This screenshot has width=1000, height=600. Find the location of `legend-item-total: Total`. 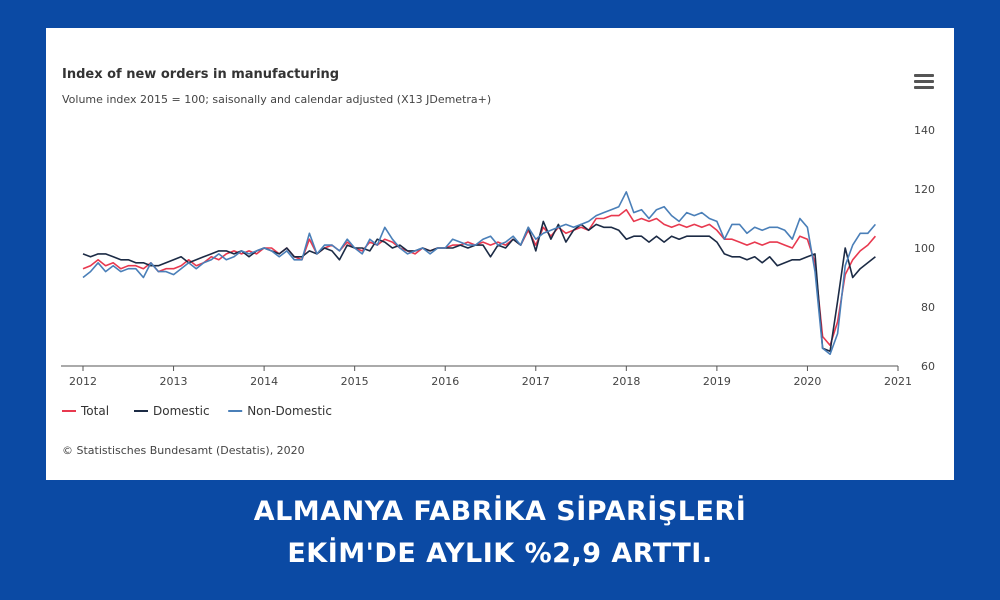

legend-item-total: Total is located at coordinates (85, 411).